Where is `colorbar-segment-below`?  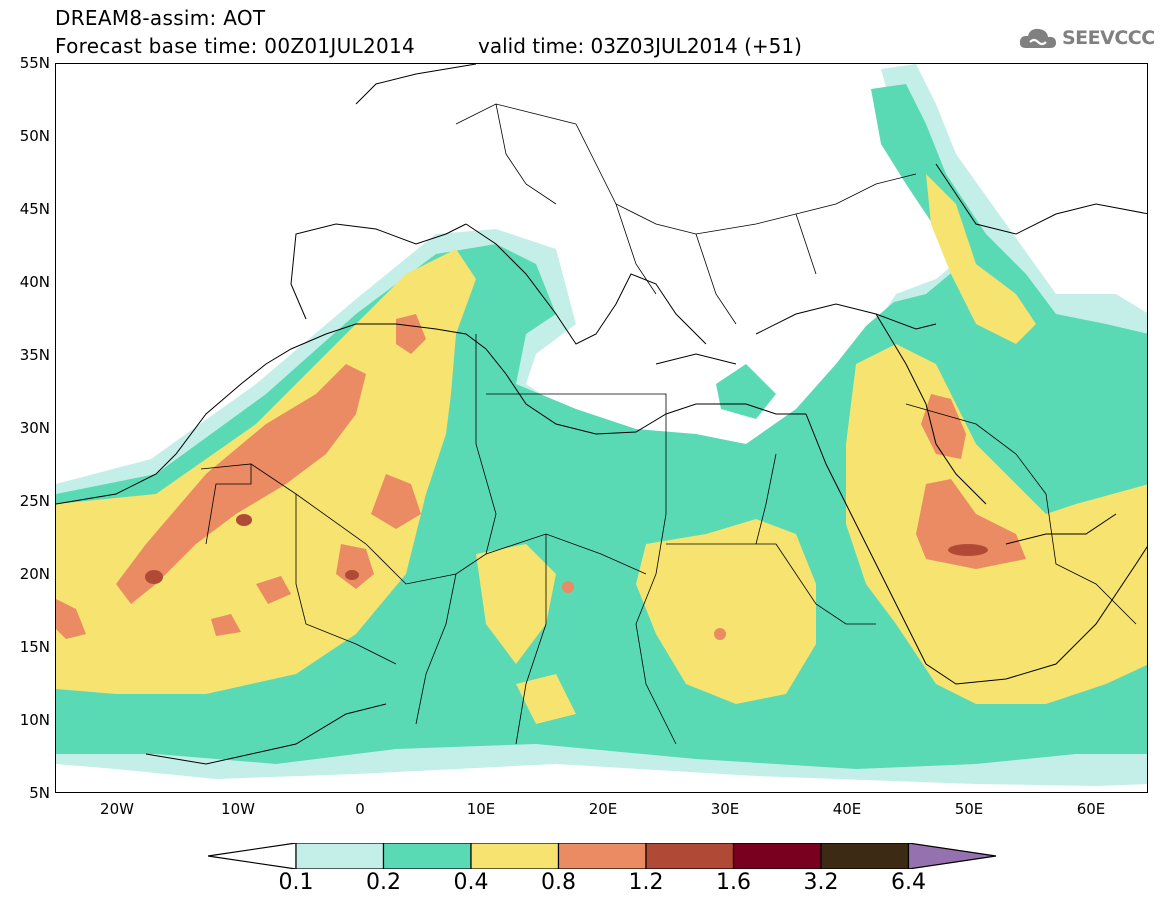
colorbar-segment-below is located at coordinates (252, 856).